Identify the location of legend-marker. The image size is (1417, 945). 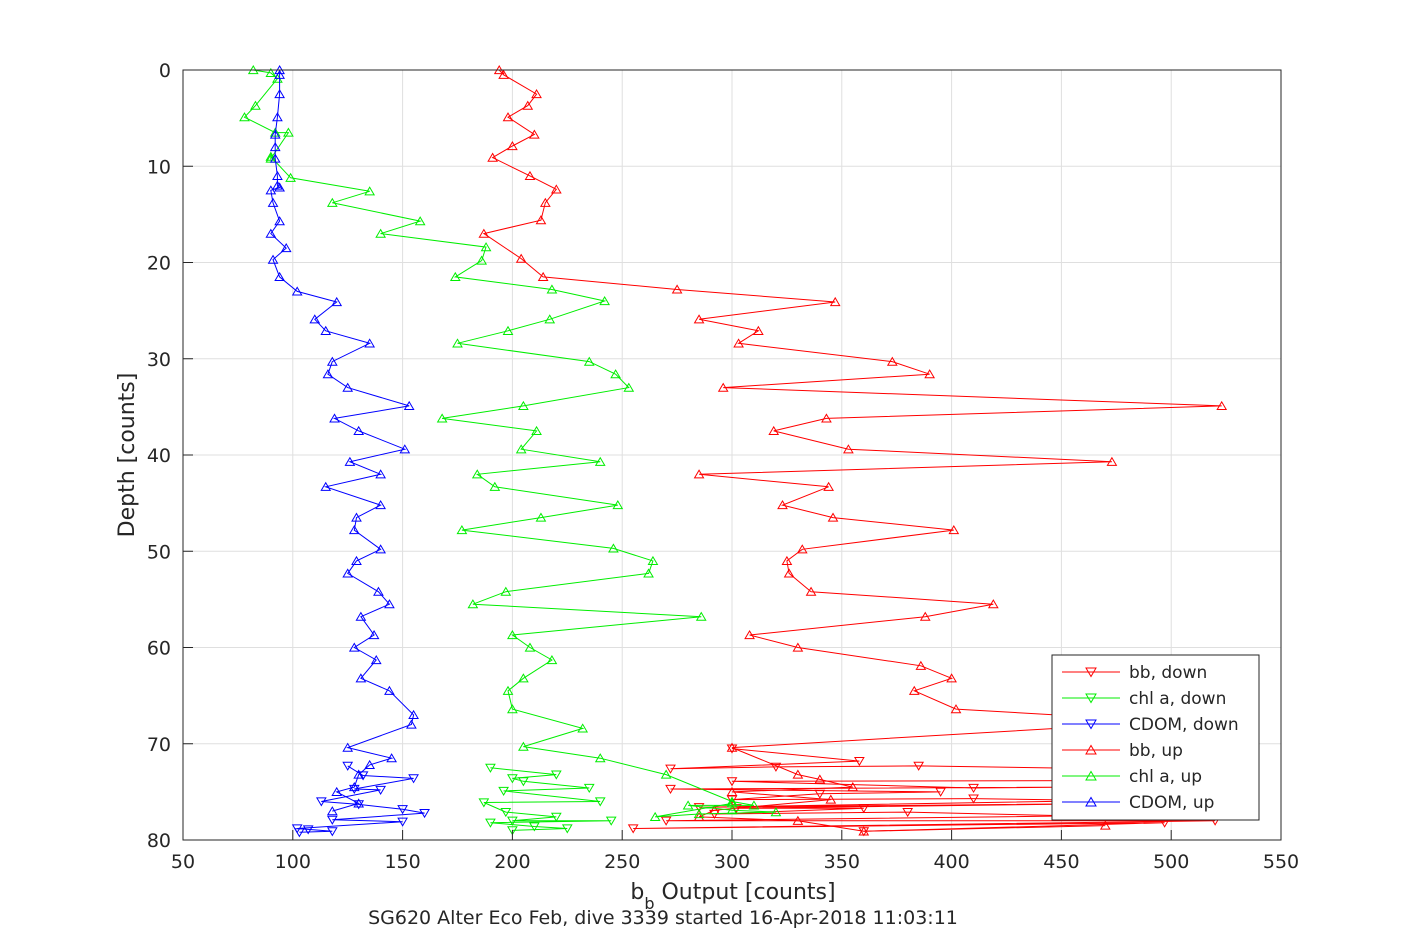
(1091, 724).